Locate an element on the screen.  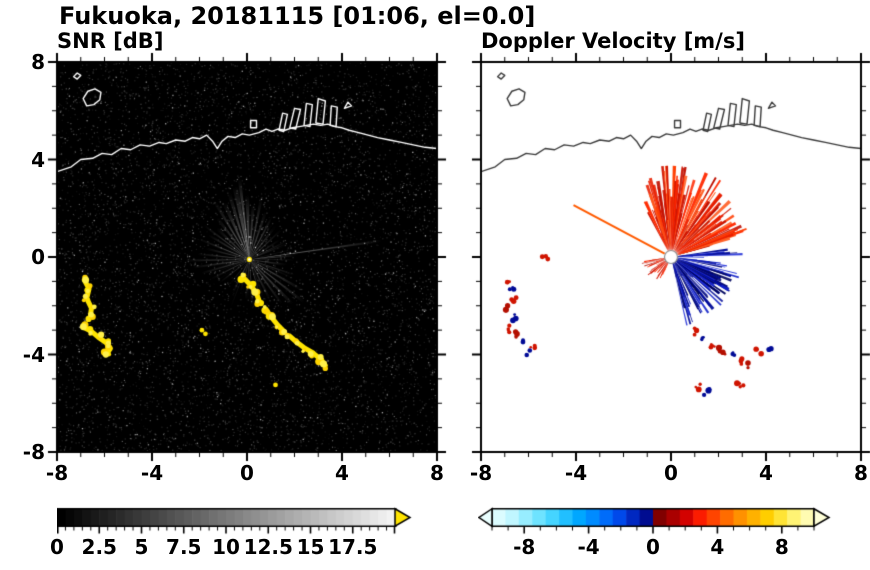
snr-colorbar is located at coordinates (237, 519).